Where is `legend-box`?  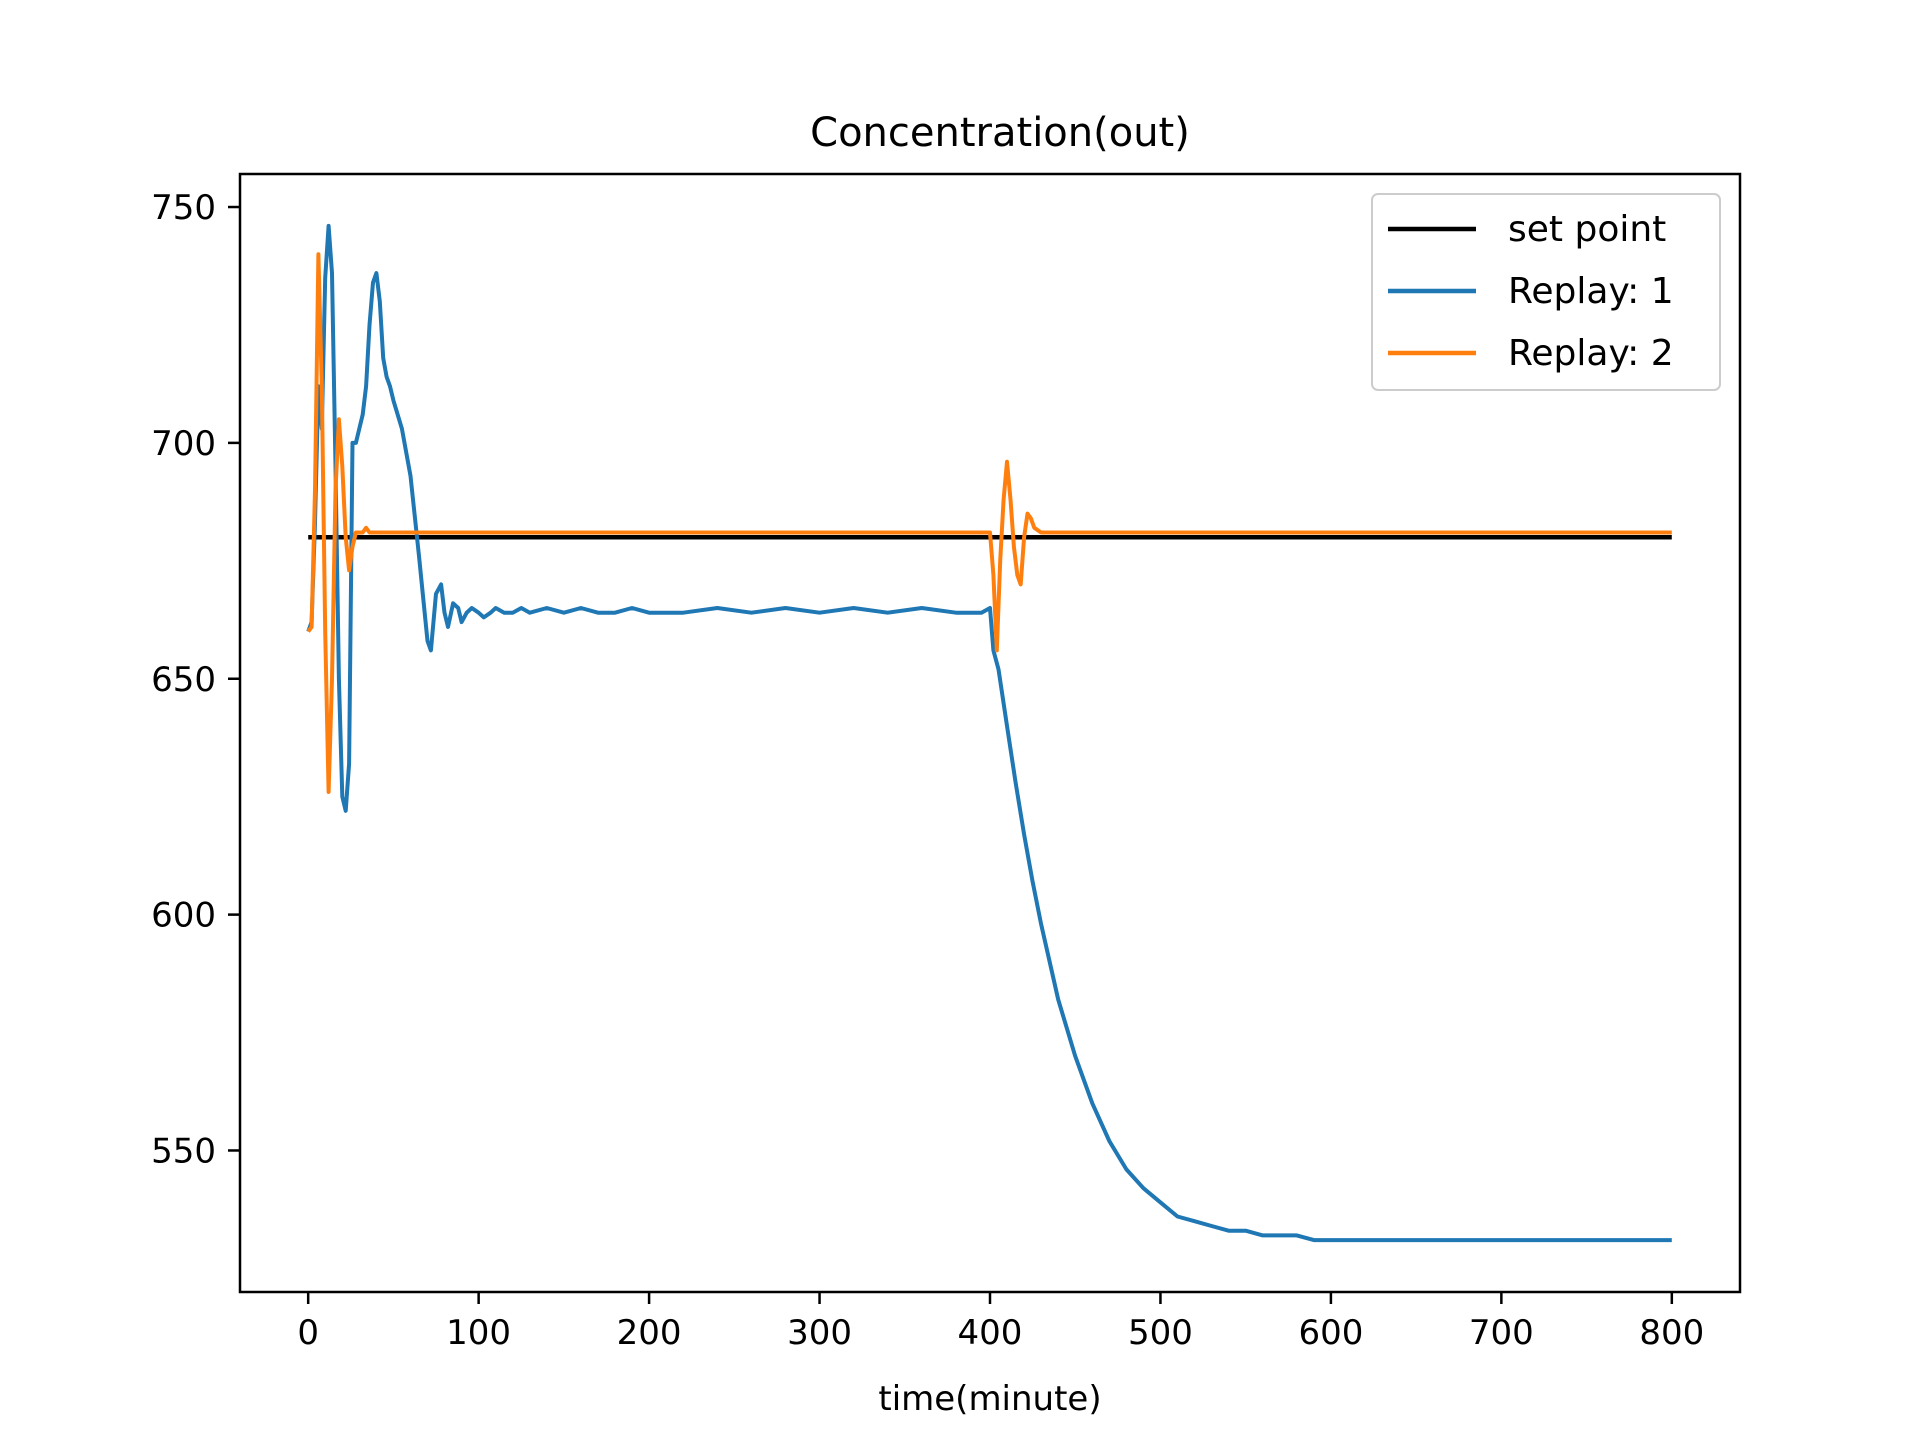
legend-box is located at coordinates (1546, 292).